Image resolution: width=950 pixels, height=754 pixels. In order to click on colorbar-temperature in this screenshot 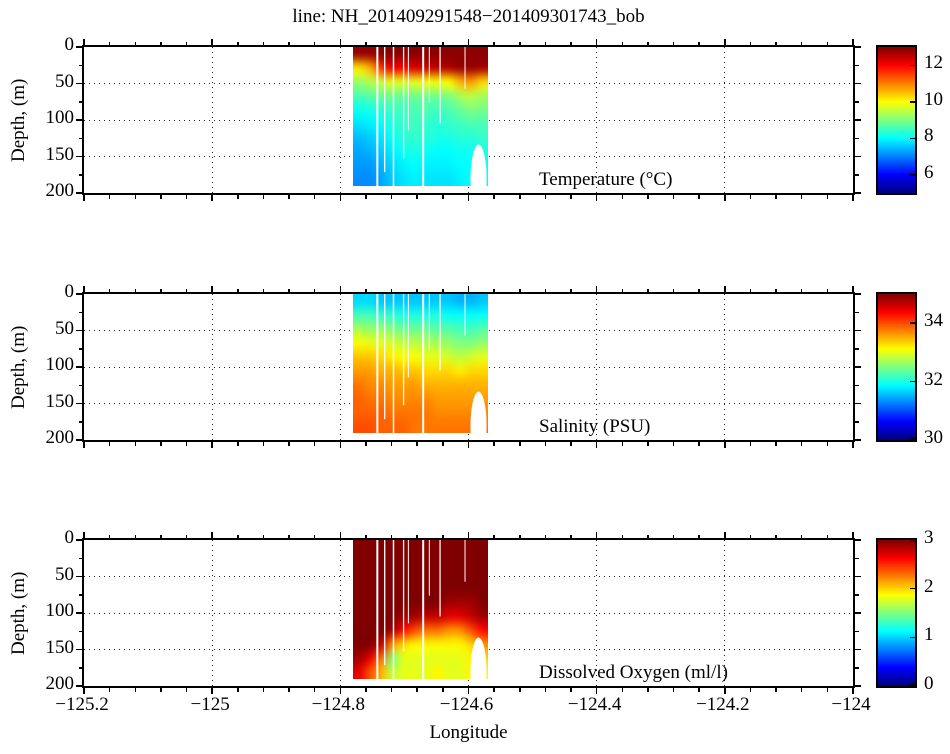, I will do `click(896, 120)`.